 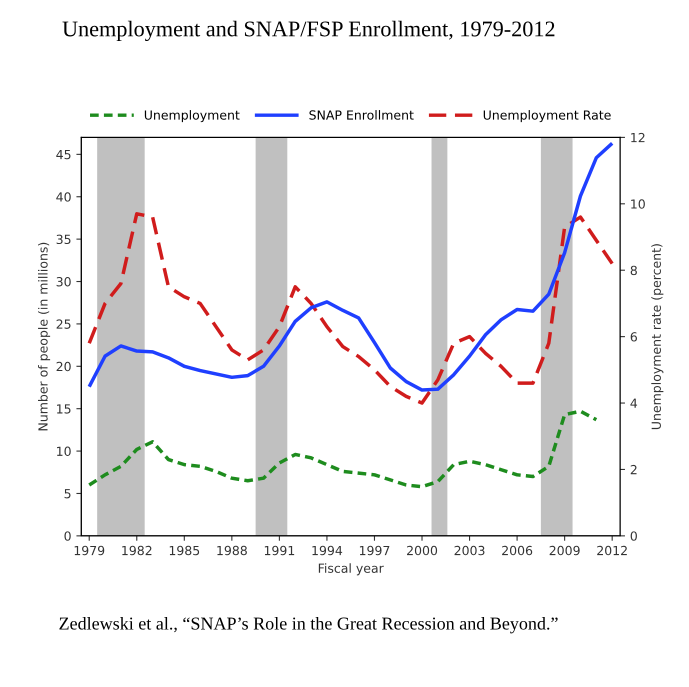 I want to click on y-tick-label: 20, so click(x=63, y=367).